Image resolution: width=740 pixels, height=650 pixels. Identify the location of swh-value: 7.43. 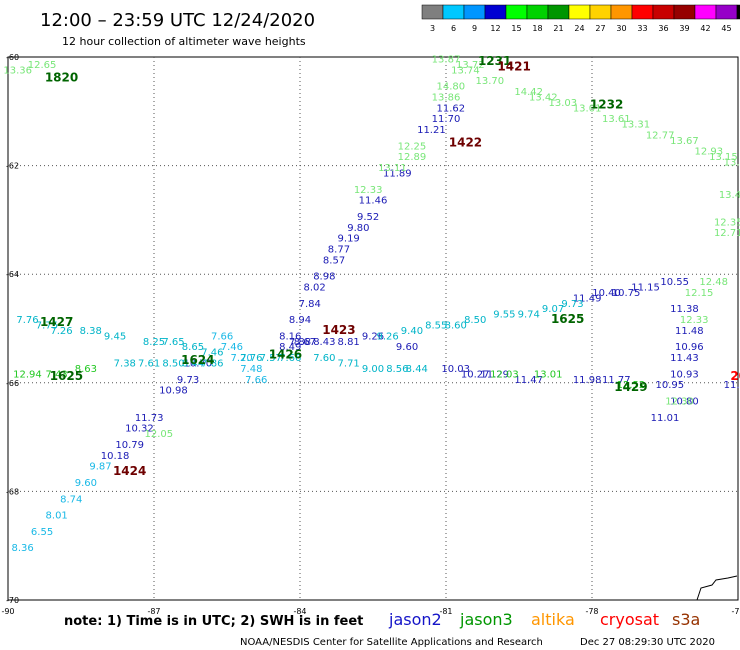
(57, 374).